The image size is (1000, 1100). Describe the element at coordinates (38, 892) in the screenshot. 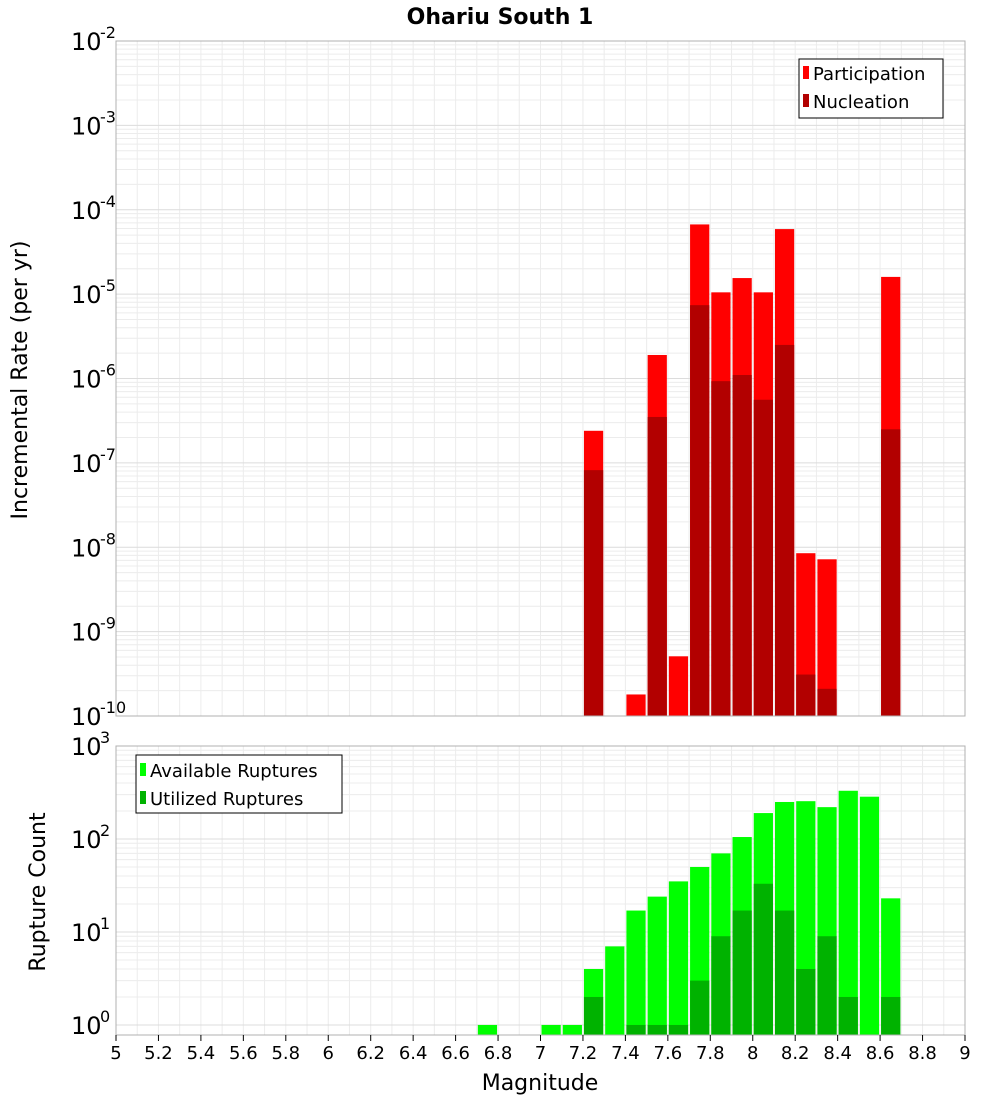

I see `count-y-axis-label: Rupture Count` at that location.